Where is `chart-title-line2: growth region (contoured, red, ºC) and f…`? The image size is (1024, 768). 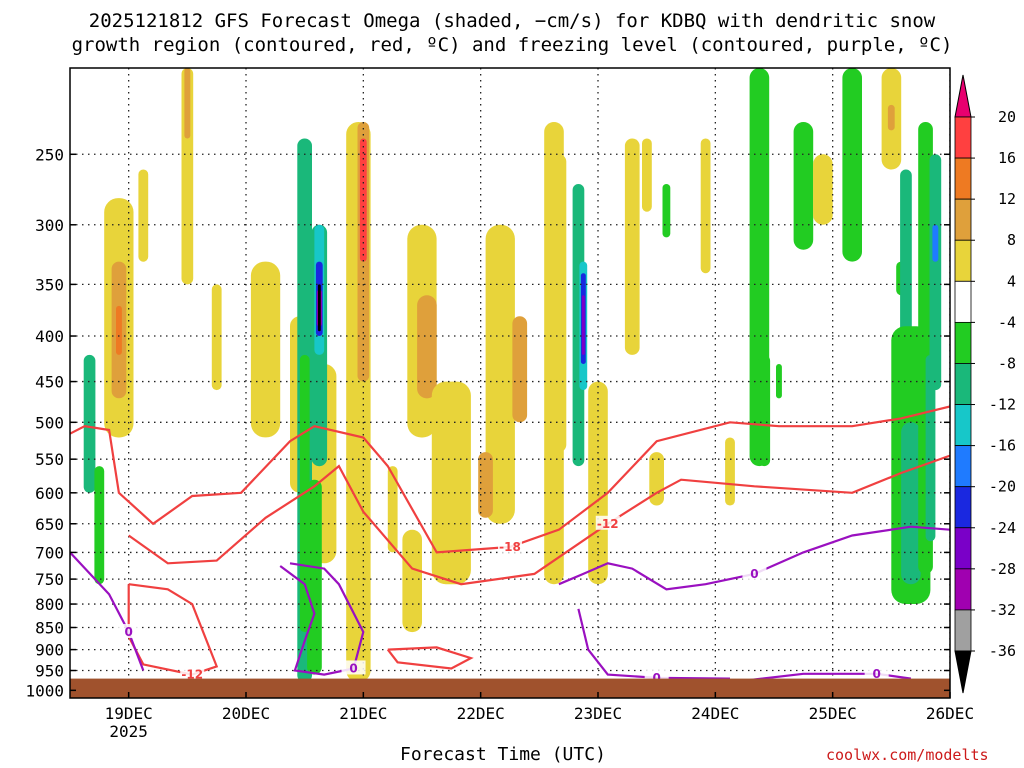
chart-title-line2: growth region (contoured, red, ºC) and f… is located at coordinates (512, 45).